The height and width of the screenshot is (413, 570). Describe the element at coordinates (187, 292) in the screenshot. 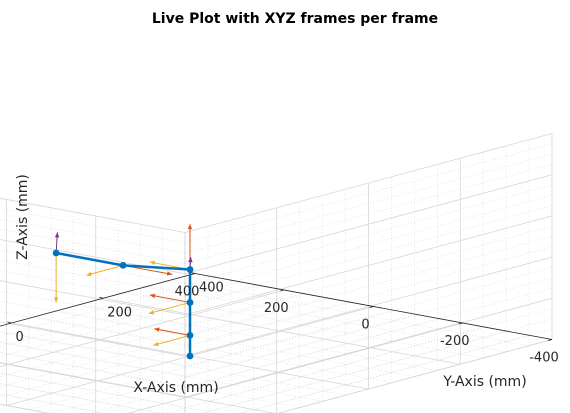

I see `x-tick-label: 400` at that location.